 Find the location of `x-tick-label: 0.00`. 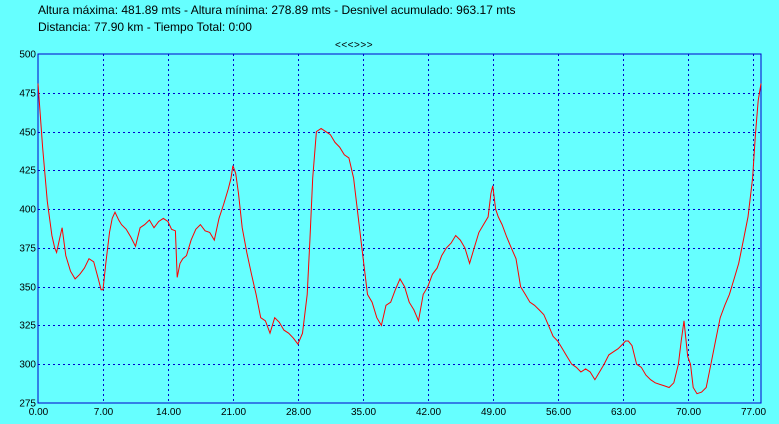

x-tick-label: 0.00 is located at coordinates (39, 412).